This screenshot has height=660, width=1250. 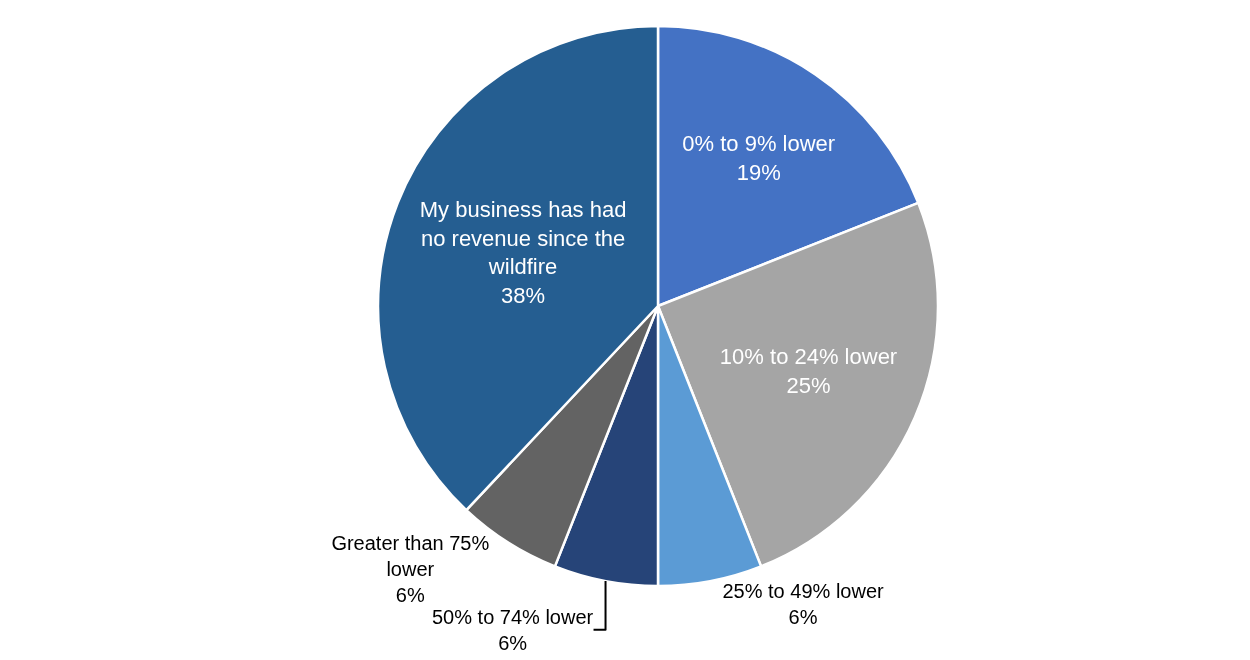 I want to click on data-label: 38%, so click(x=523, y=295).